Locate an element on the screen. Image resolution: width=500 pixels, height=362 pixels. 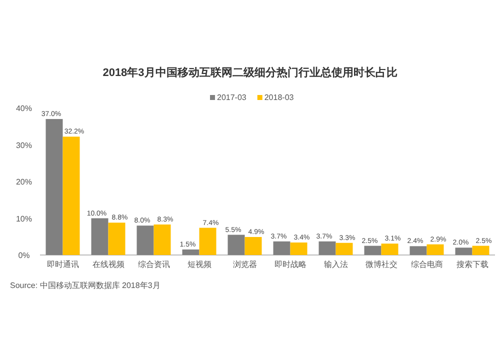
x-tick-label: 在线视频 is located at coordinates (108, 264).